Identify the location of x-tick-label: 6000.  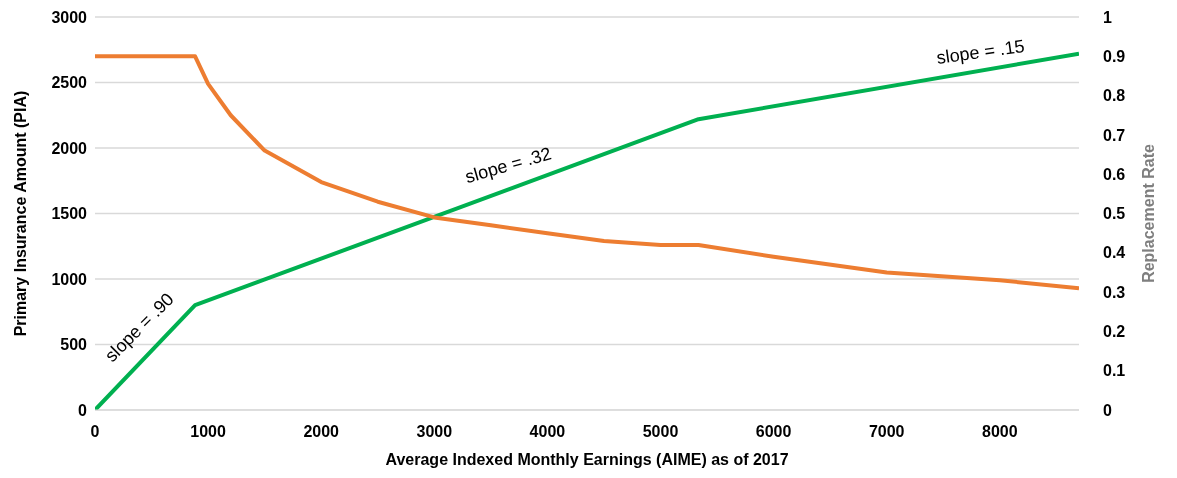
(773, 432).